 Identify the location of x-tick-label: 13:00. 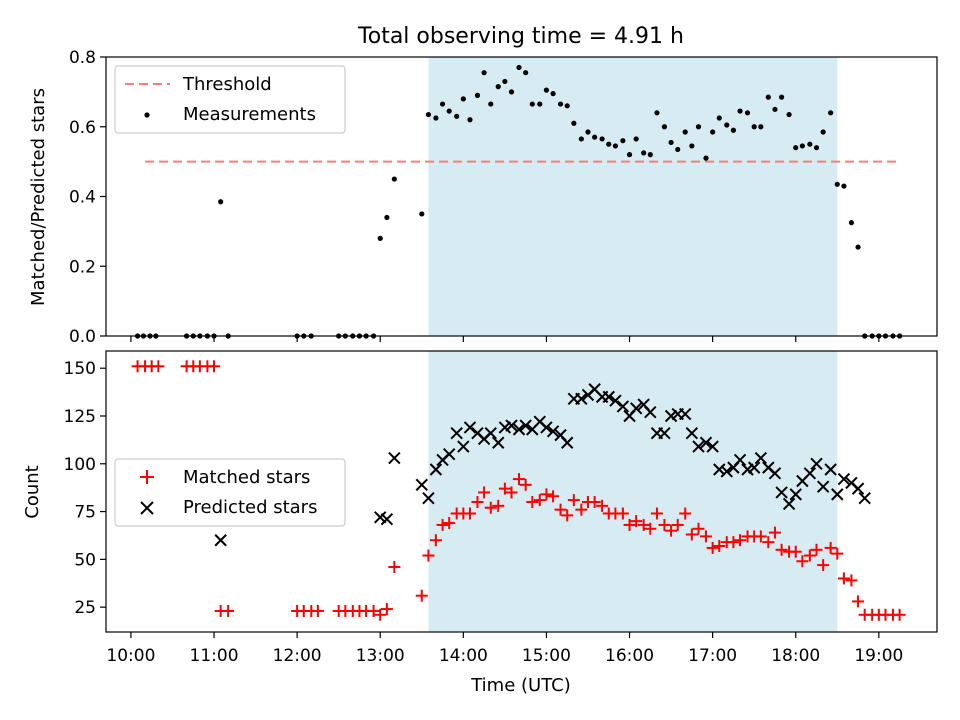
(380, 656).